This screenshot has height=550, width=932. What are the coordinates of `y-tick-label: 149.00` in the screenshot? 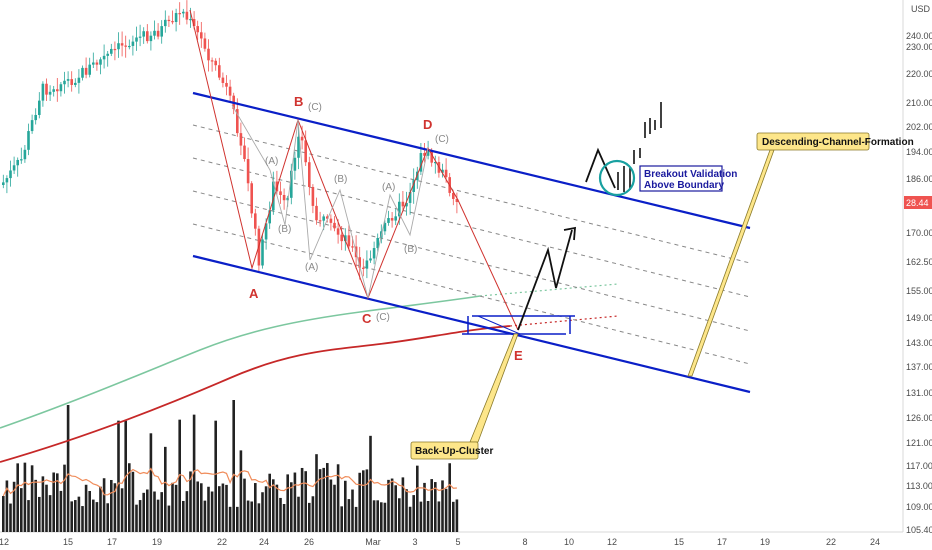 It's located at (919, 318).